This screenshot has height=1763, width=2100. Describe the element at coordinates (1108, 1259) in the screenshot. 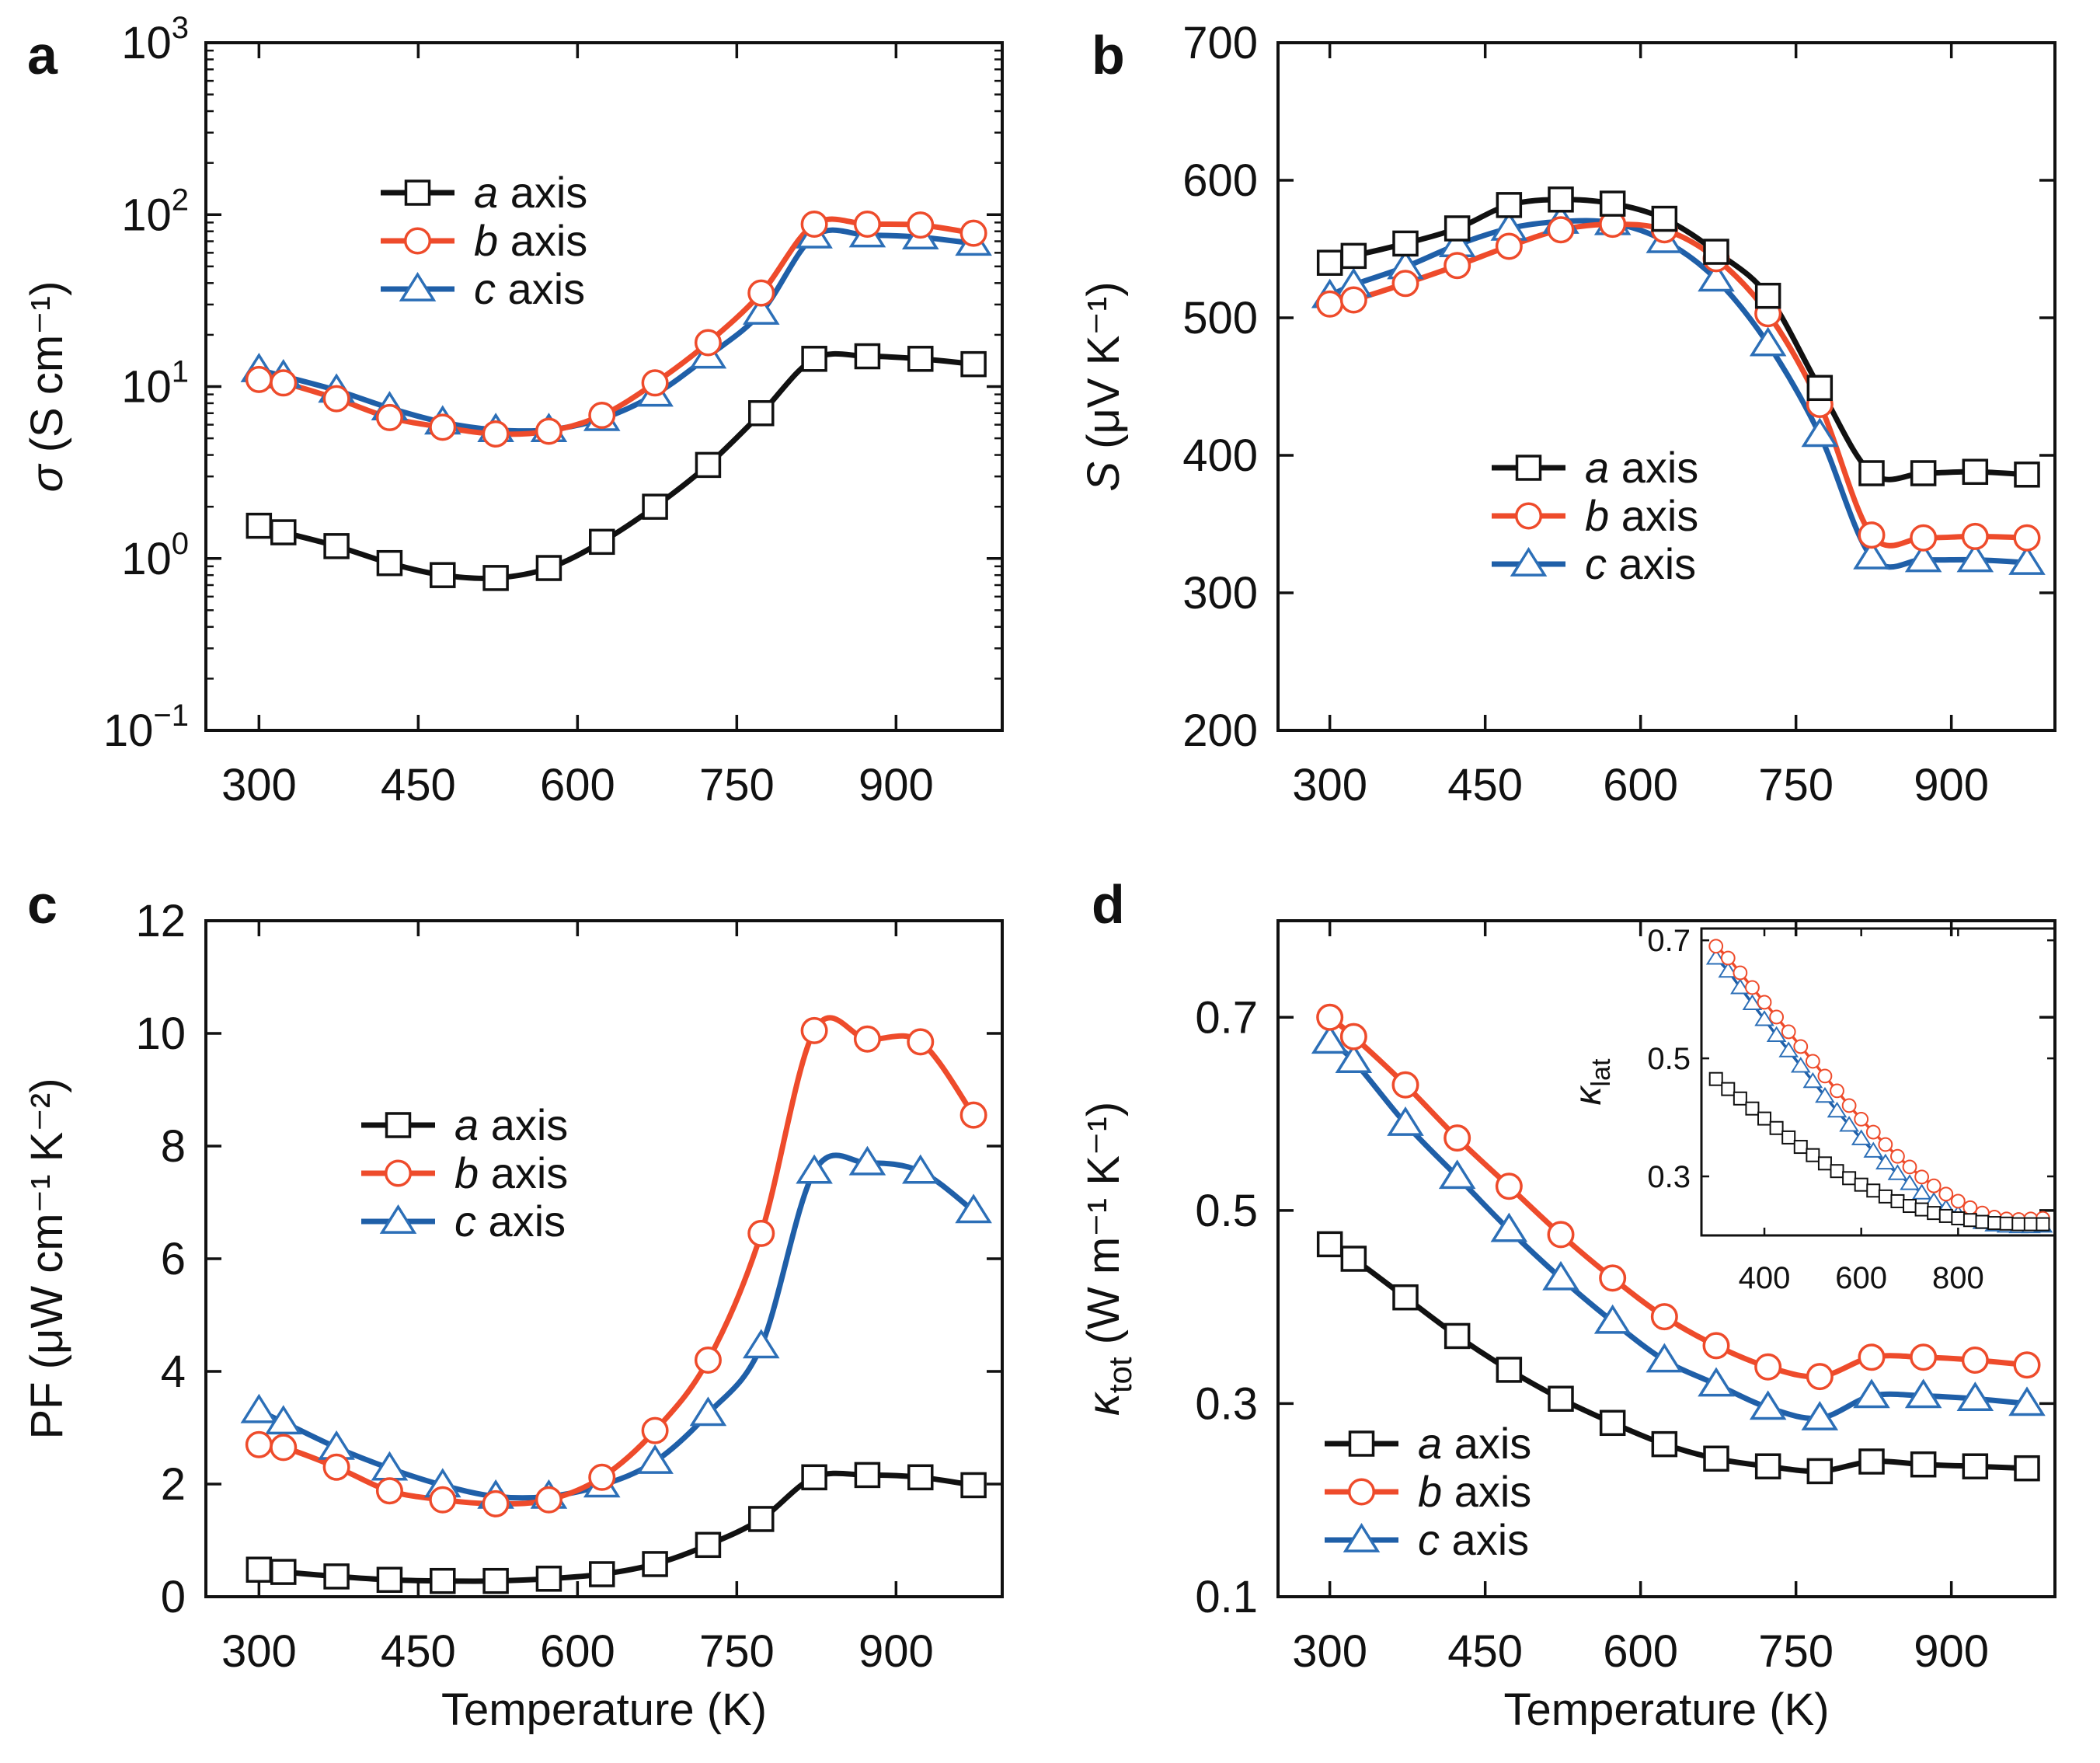

I see `y-axis-label: κtot (W m⁻¹ K⁻¹)` at that location.